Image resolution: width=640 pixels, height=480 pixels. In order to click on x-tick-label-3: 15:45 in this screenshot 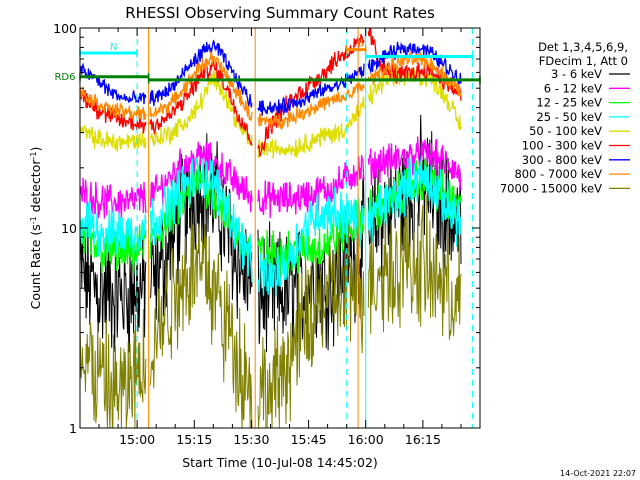, I will do `click(309, 439)`.